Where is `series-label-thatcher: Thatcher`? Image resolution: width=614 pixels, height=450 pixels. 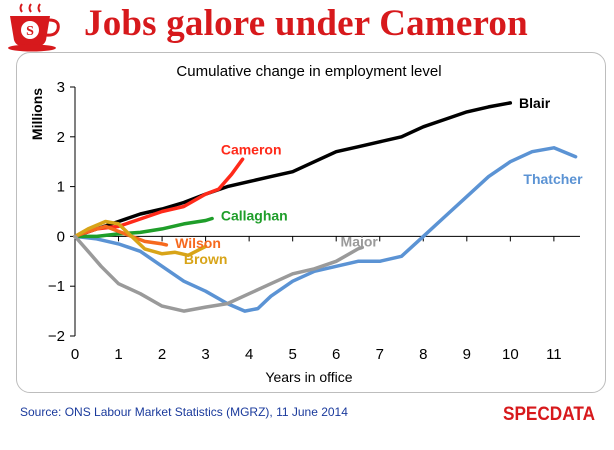
series-label-thatcher: Thatcher is located at coordinates (553, 179).